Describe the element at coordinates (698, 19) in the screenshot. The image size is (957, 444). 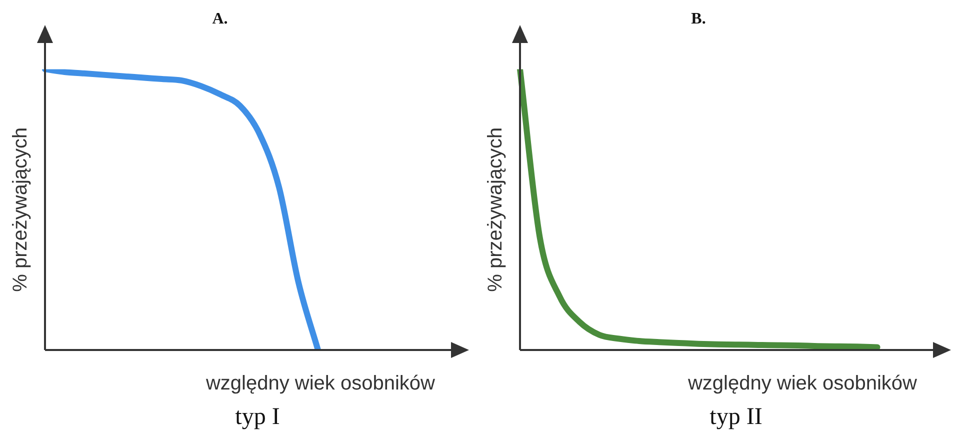
I see `chart-title: B.` at that location.